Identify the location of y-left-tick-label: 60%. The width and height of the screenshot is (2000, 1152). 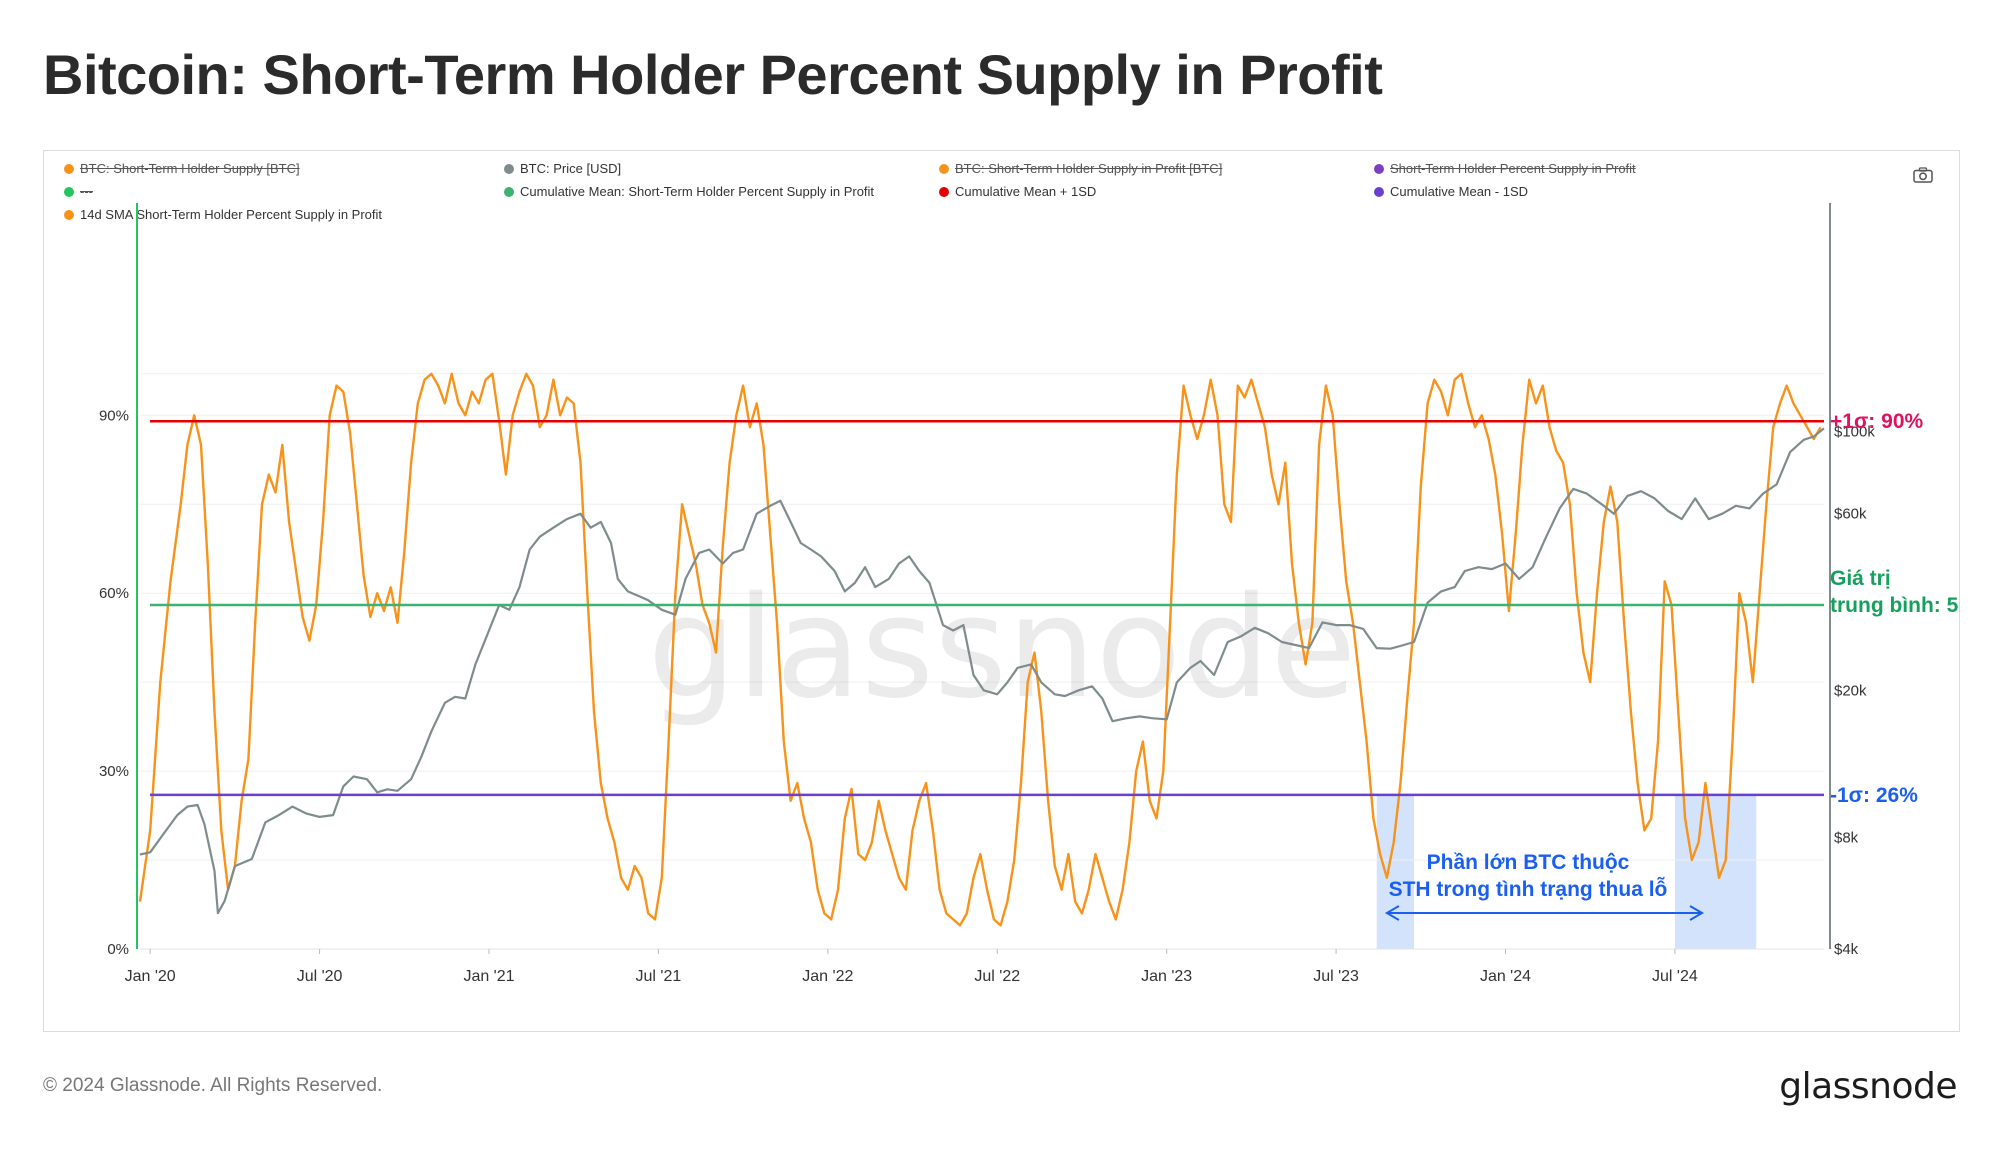
(114, 593).